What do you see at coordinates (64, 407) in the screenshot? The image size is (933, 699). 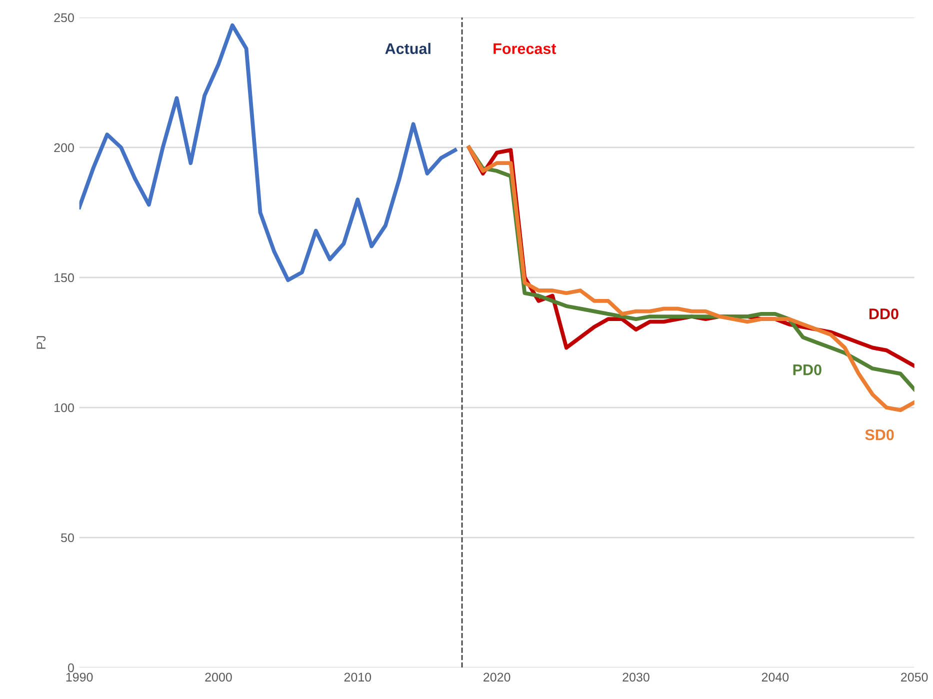 I see `y-tick-label: 100` at bounding box center [64, 407].